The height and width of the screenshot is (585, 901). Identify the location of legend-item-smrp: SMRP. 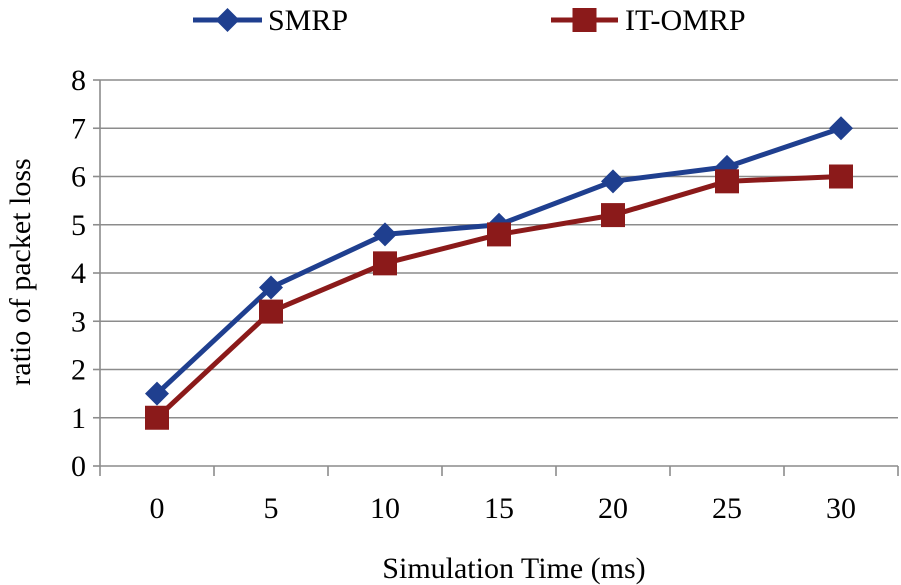
(270, 20).